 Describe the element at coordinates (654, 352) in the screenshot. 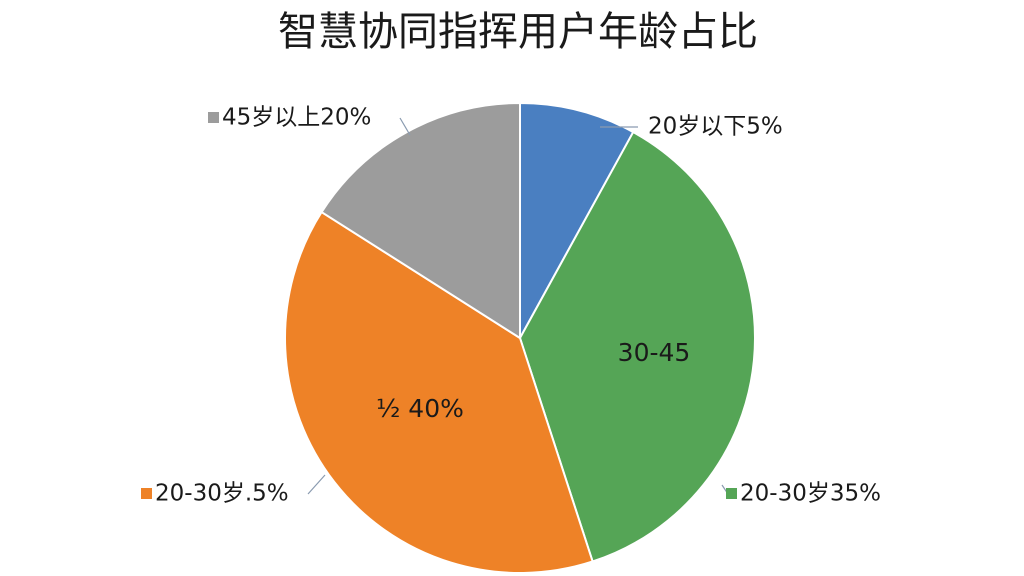

I see `inner-label: 30-45` at that location.